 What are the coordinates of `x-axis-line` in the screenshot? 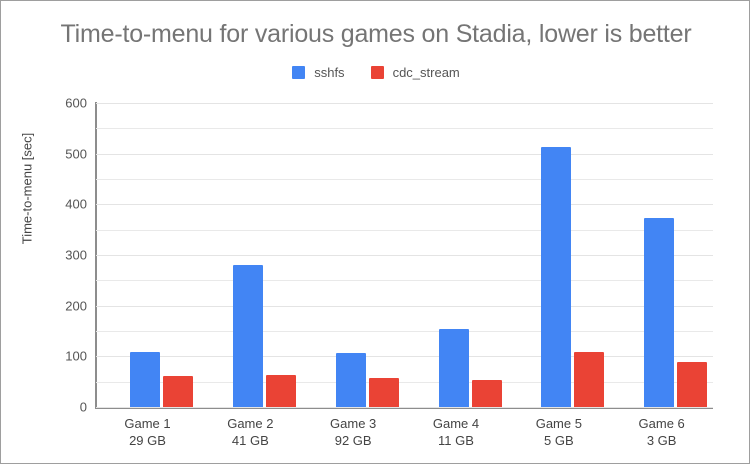 It's located at (404, 408).